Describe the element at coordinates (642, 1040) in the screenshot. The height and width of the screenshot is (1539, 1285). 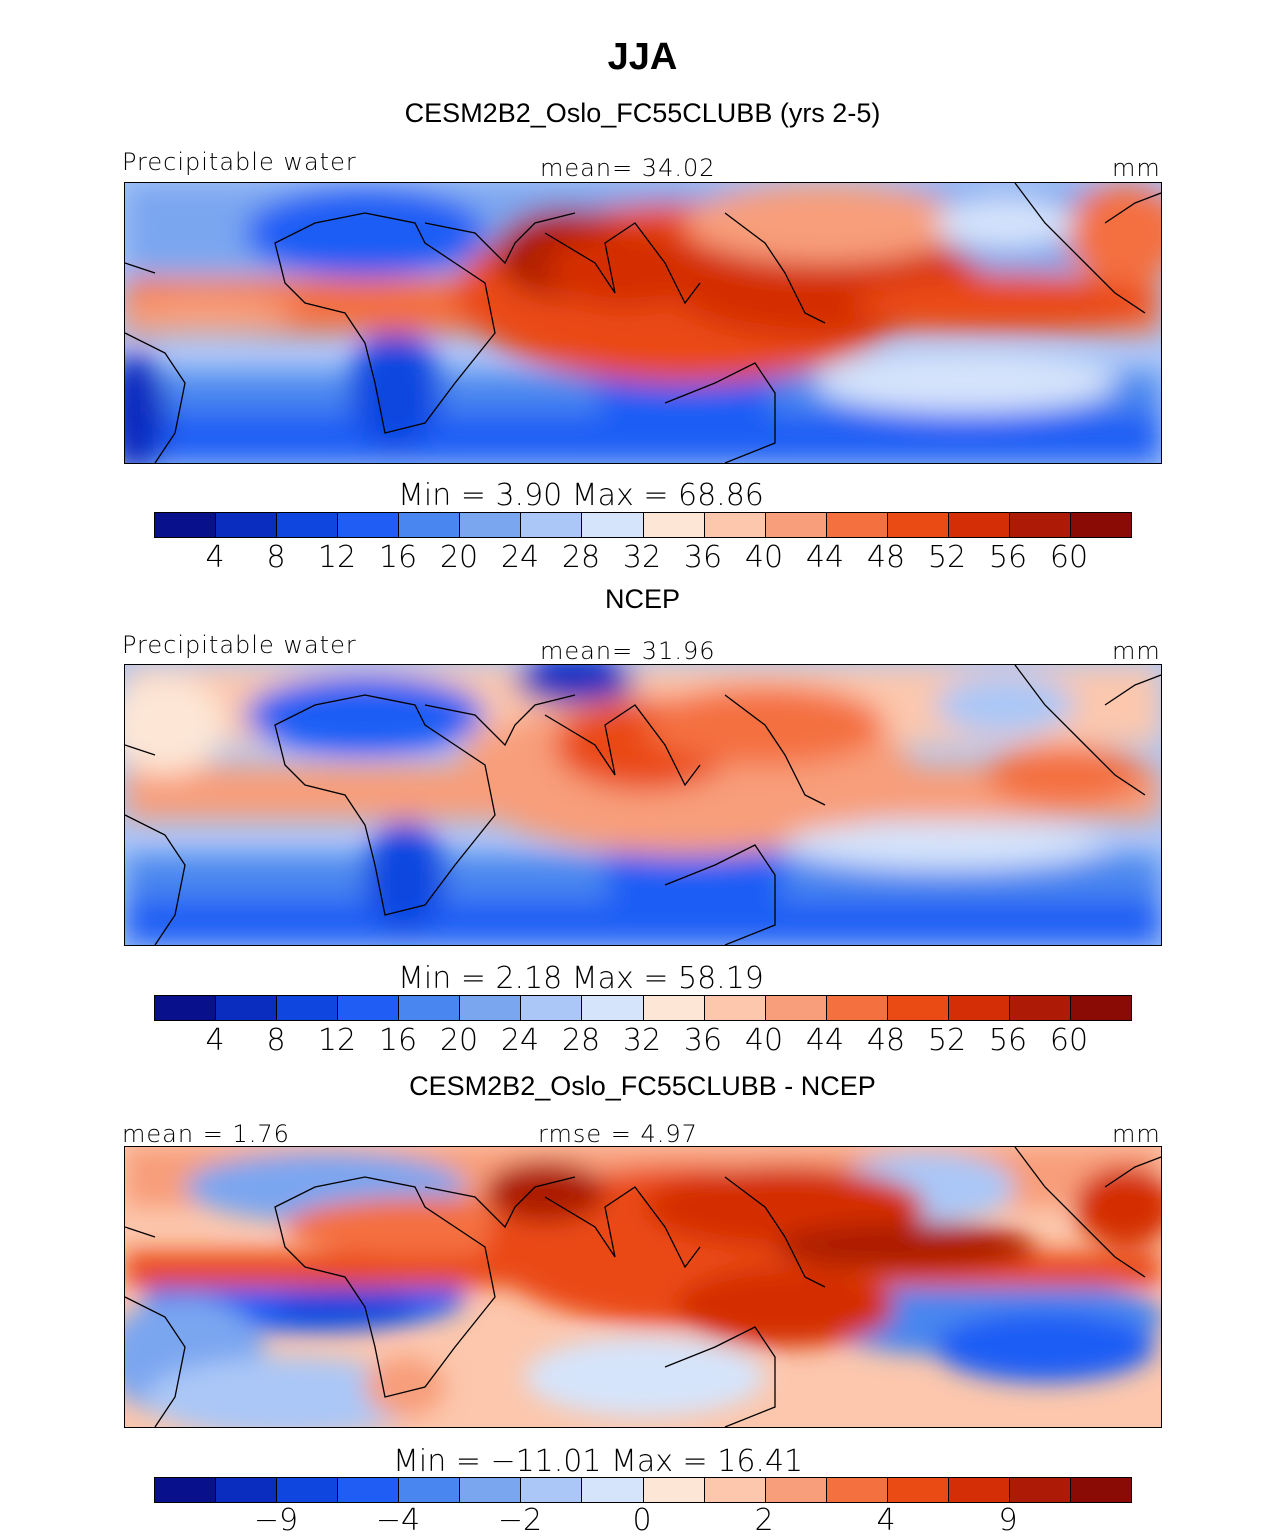
I see `panel-2-tick-label: 32` at that location.